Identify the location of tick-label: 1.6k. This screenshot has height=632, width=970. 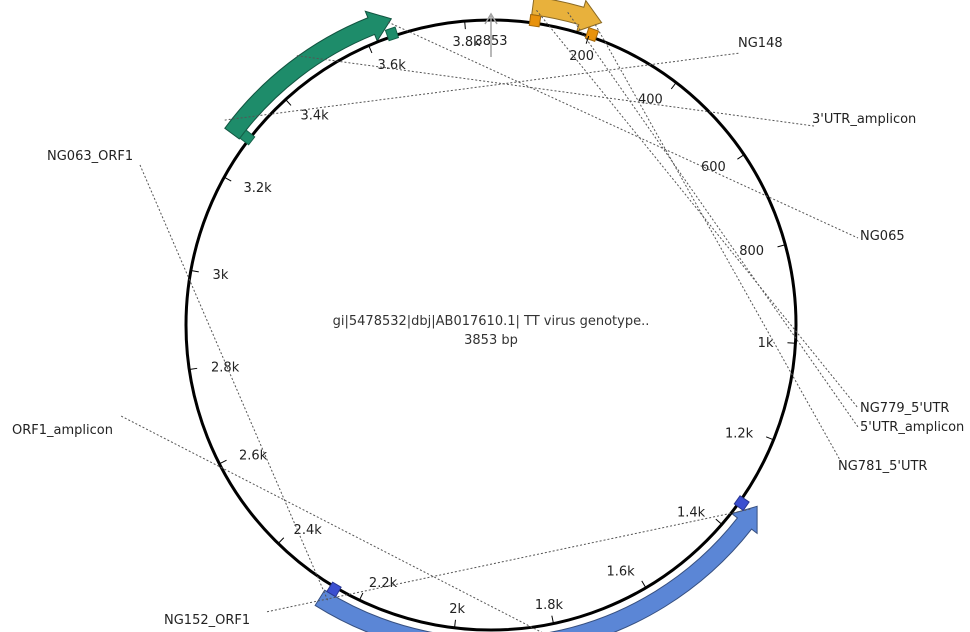
(620, 572).